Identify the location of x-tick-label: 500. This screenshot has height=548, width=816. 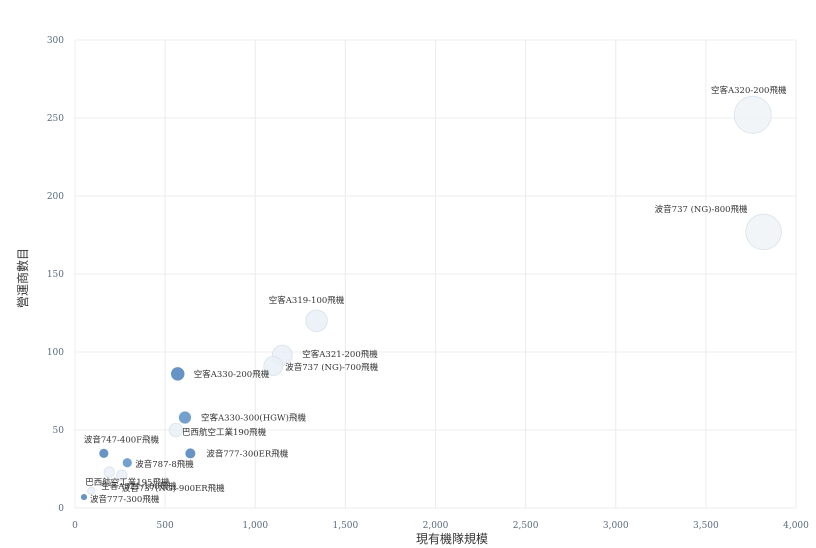
(165, 526).